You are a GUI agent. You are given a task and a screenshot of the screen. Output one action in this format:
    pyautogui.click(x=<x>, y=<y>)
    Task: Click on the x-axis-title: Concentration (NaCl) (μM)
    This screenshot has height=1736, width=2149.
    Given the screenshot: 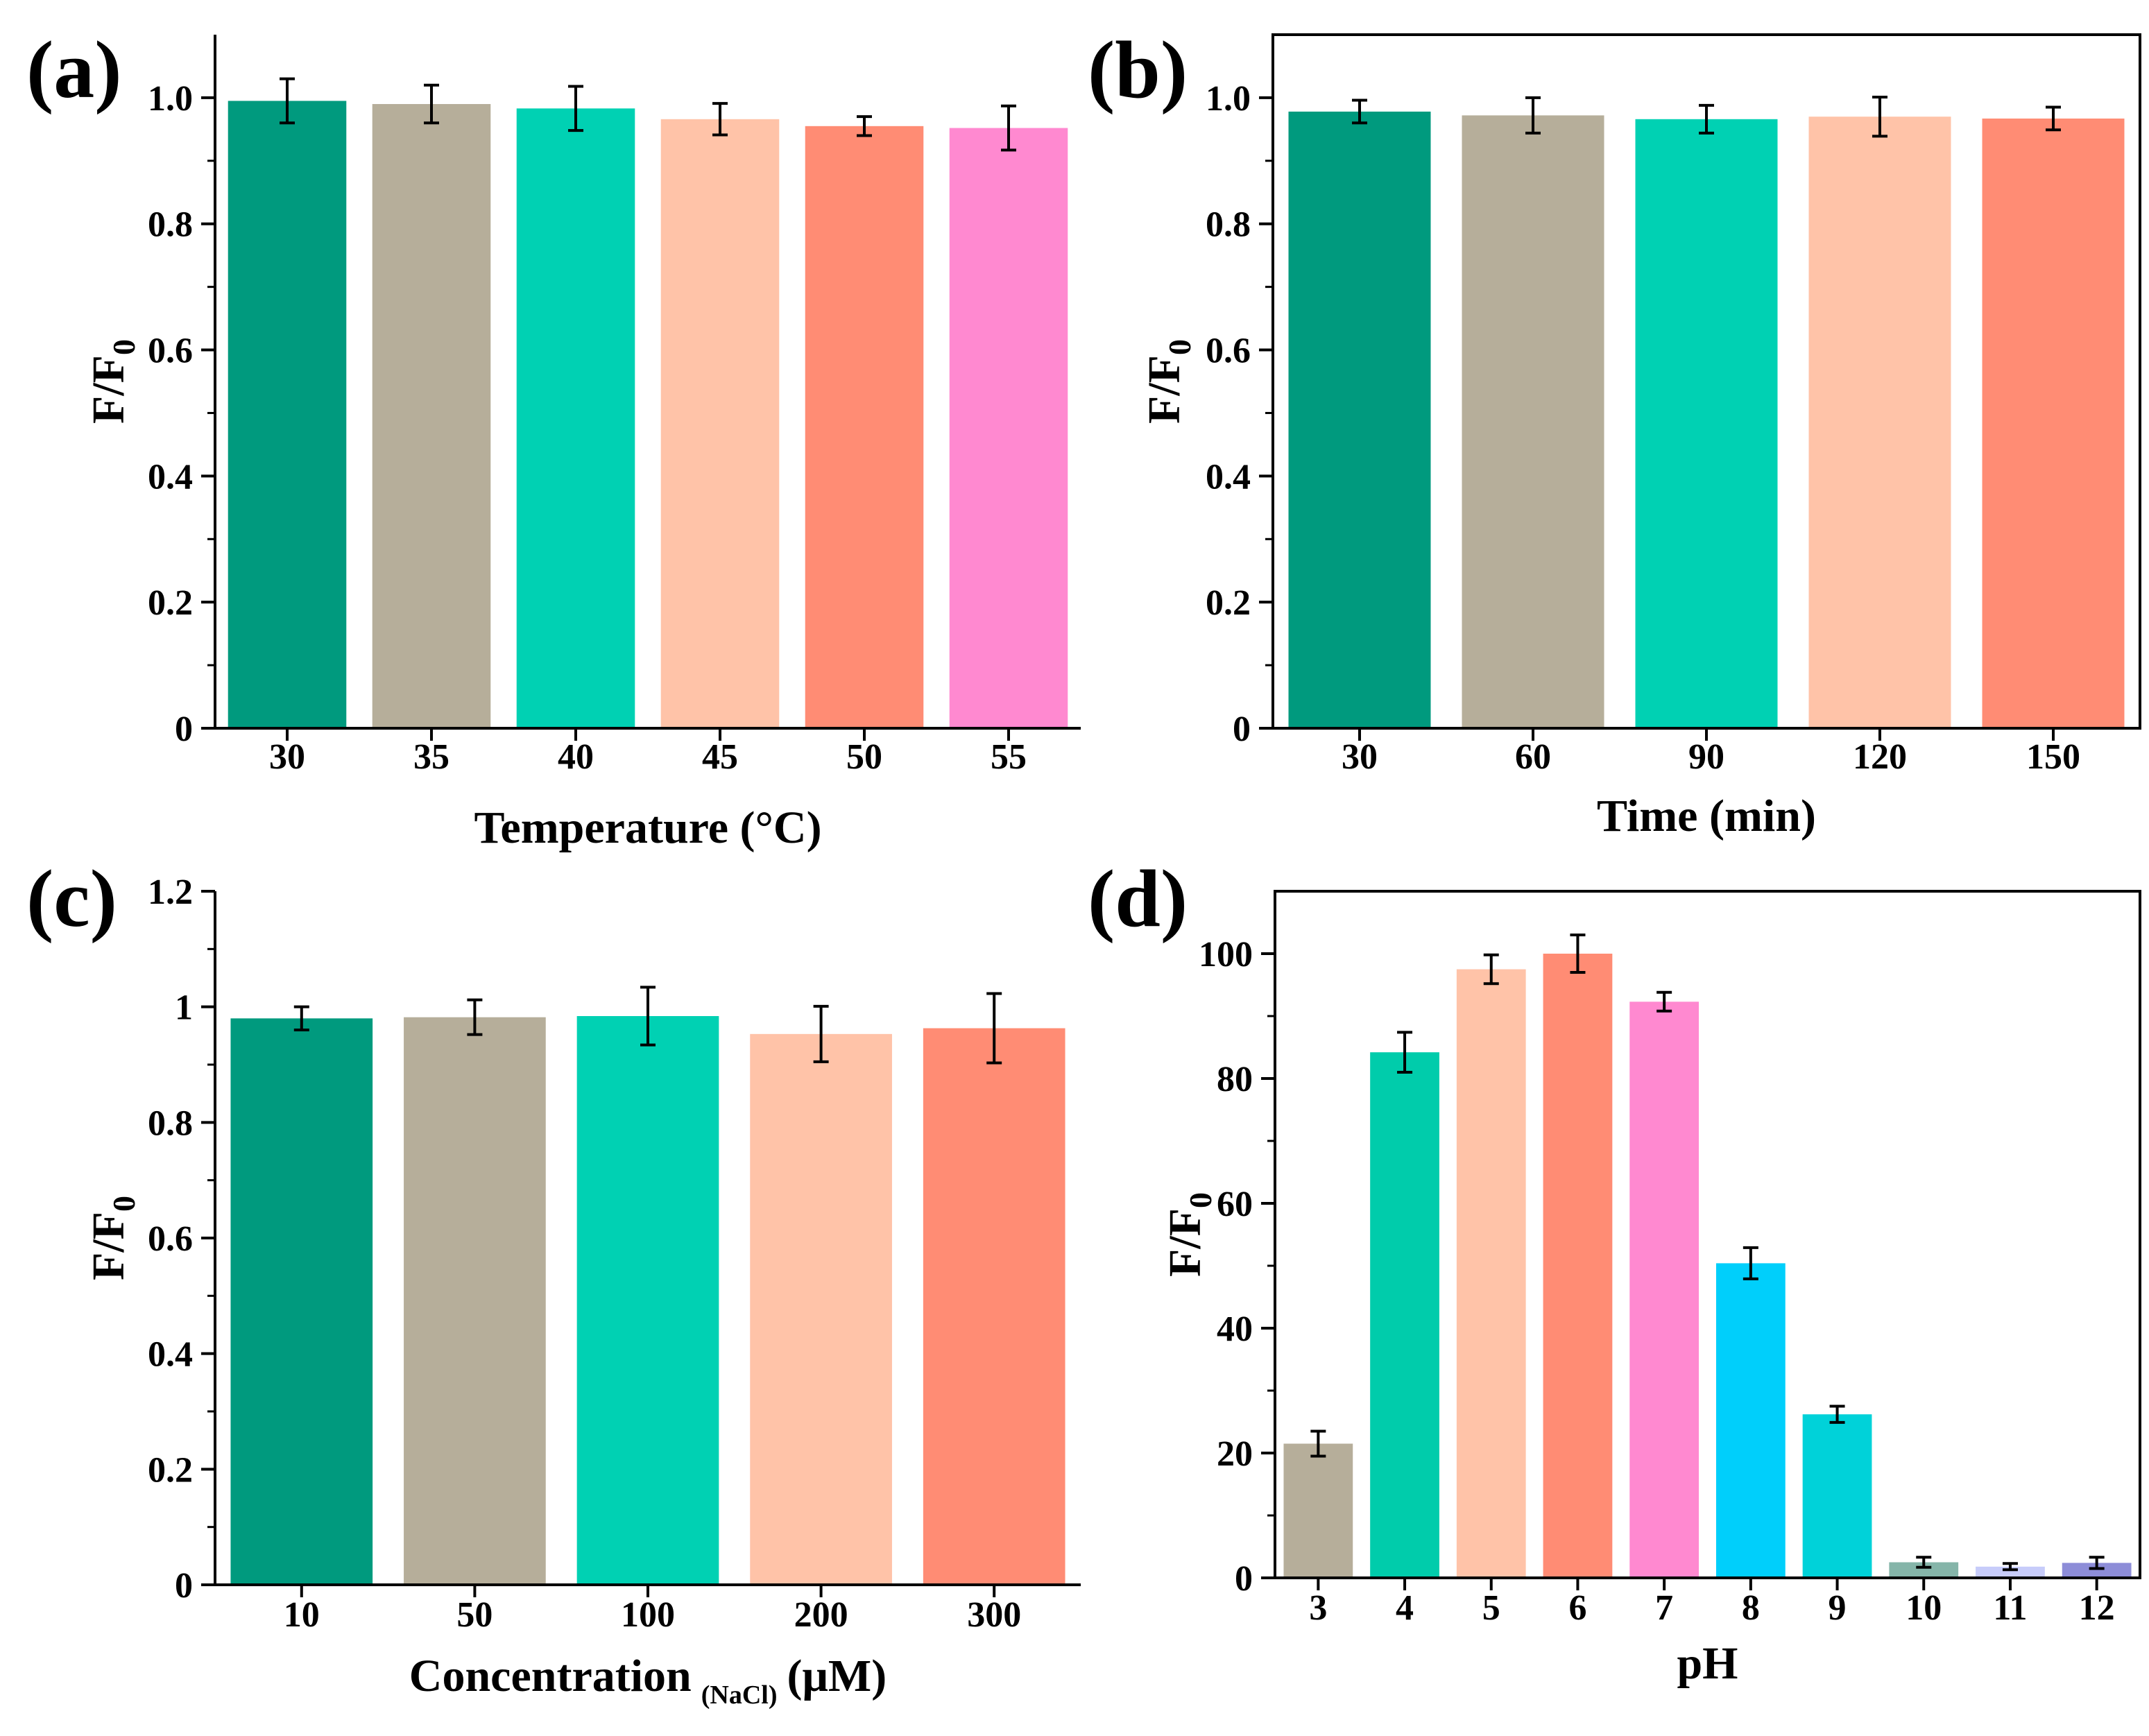 What is the action you would take?
    pyautogui.click(x=648, y=1680)
    